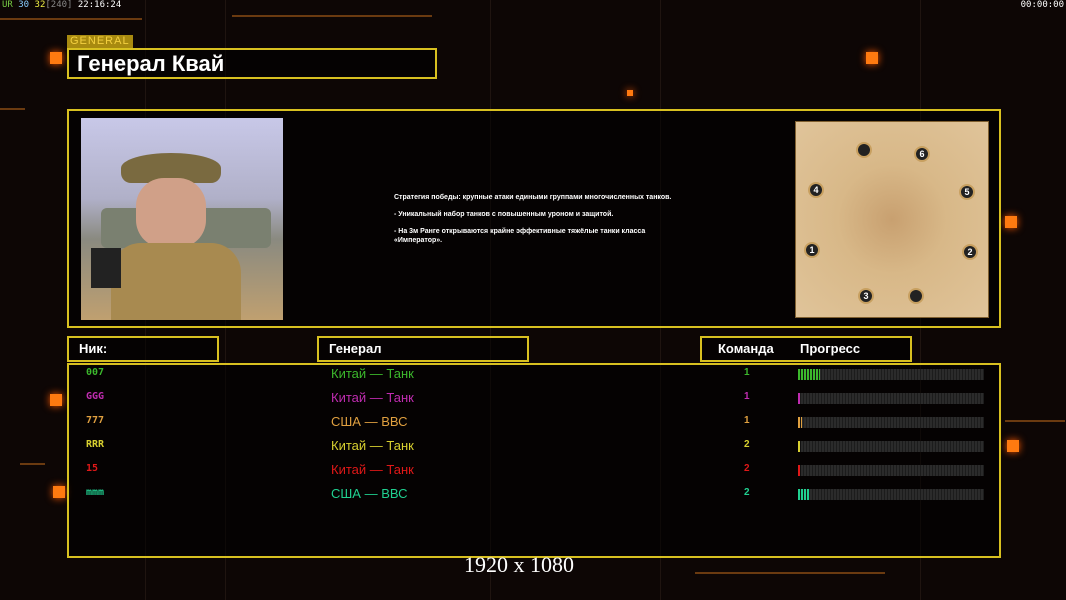 The width and height of the screenshot is (1066, 600). What do you see at coordinates (533, 449) in the screenshot?
I see `table-row: RRR Китай — Танк 2` at bounding box center [533, 449].